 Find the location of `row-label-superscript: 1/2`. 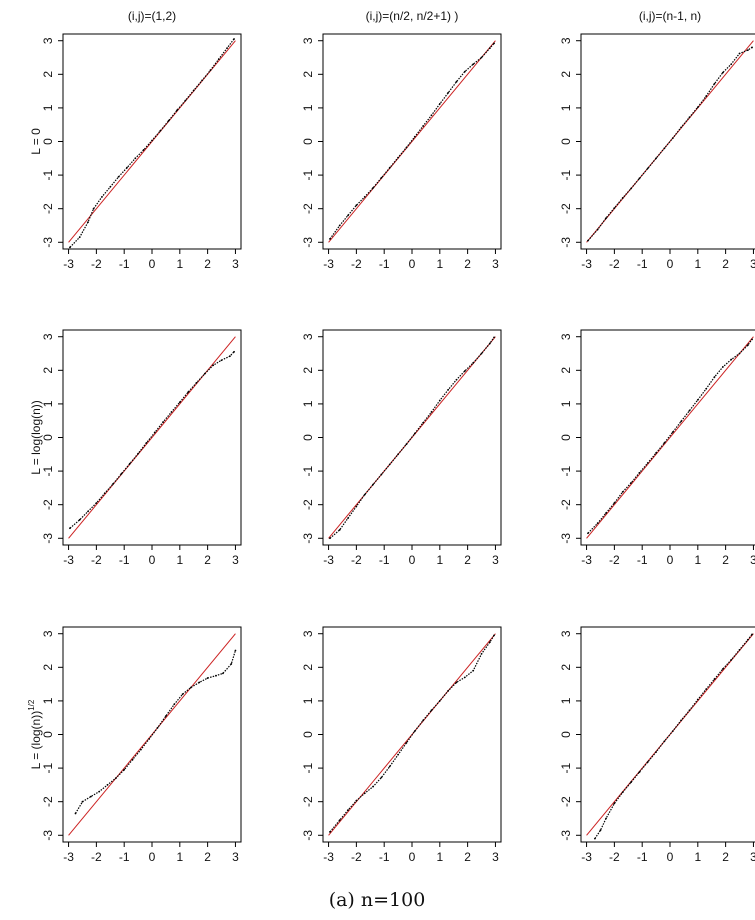

row-label-superscript: 1/2 is located at coordinates (31, 705).